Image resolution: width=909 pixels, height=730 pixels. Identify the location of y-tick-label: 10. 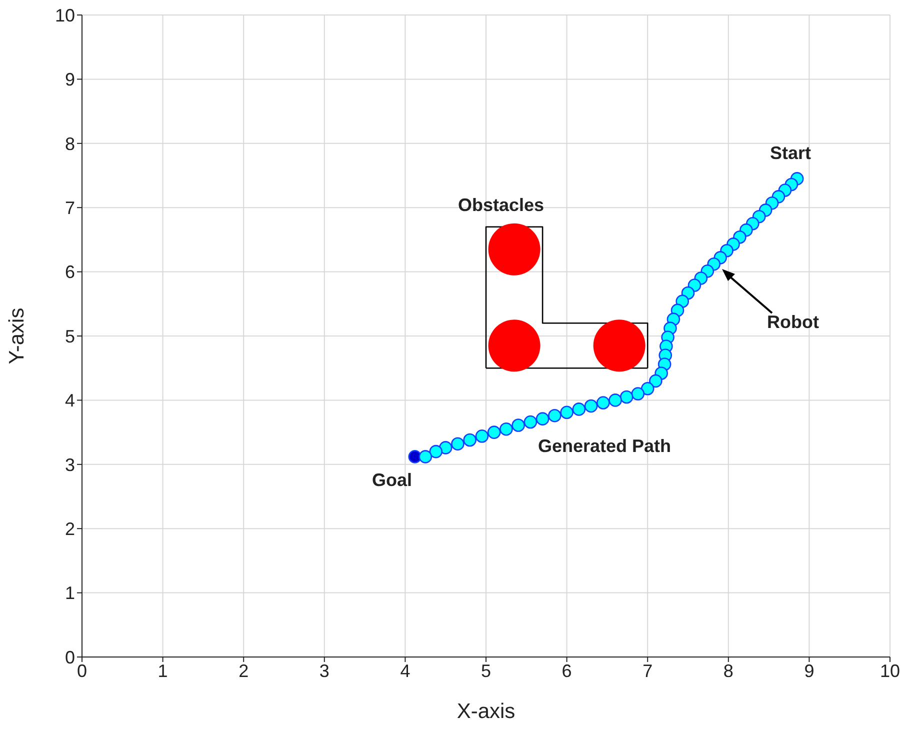
(64, 15).